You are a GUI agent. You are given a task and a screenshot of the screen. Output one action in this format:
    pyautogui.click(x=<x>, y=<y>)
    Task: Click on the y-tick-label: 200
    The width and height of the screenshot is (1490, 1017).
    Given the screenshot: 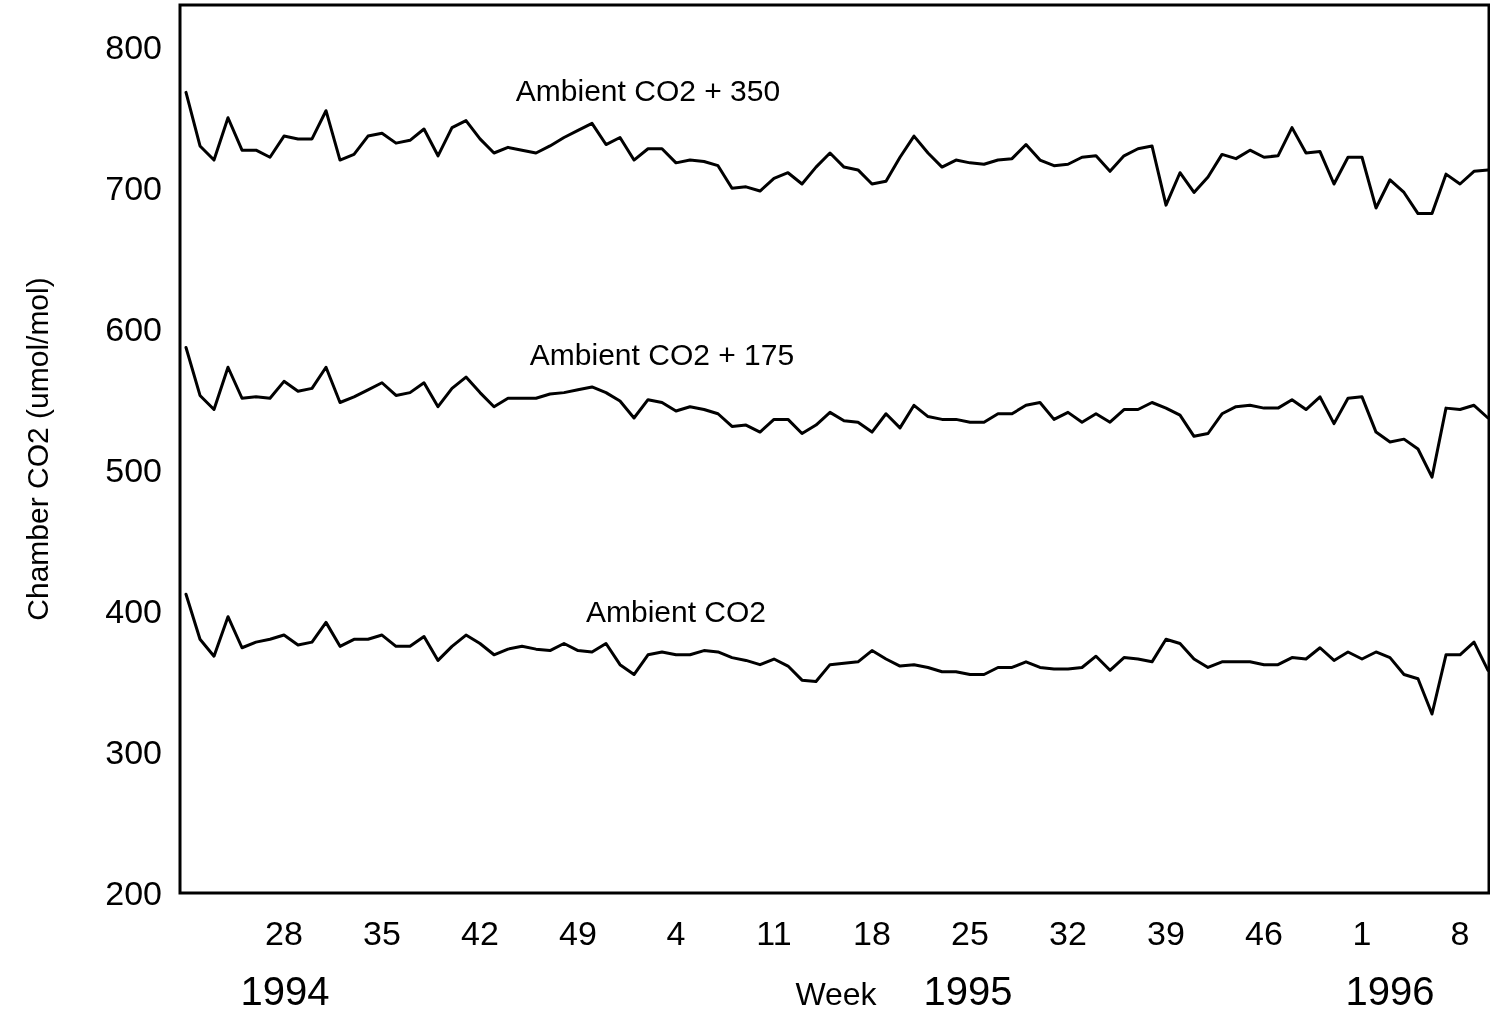 What is the action you would take?
    pyautogui.click(x=133, y=892)
    